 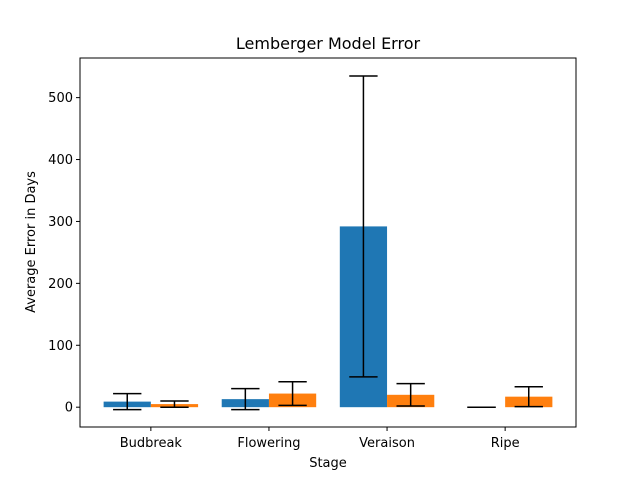 What do you see at coordinates (320, 439) in the screenshot?
I see `x-axis: Budbreak Flowering Veraison Ripe` at bounding box center [320, 439].